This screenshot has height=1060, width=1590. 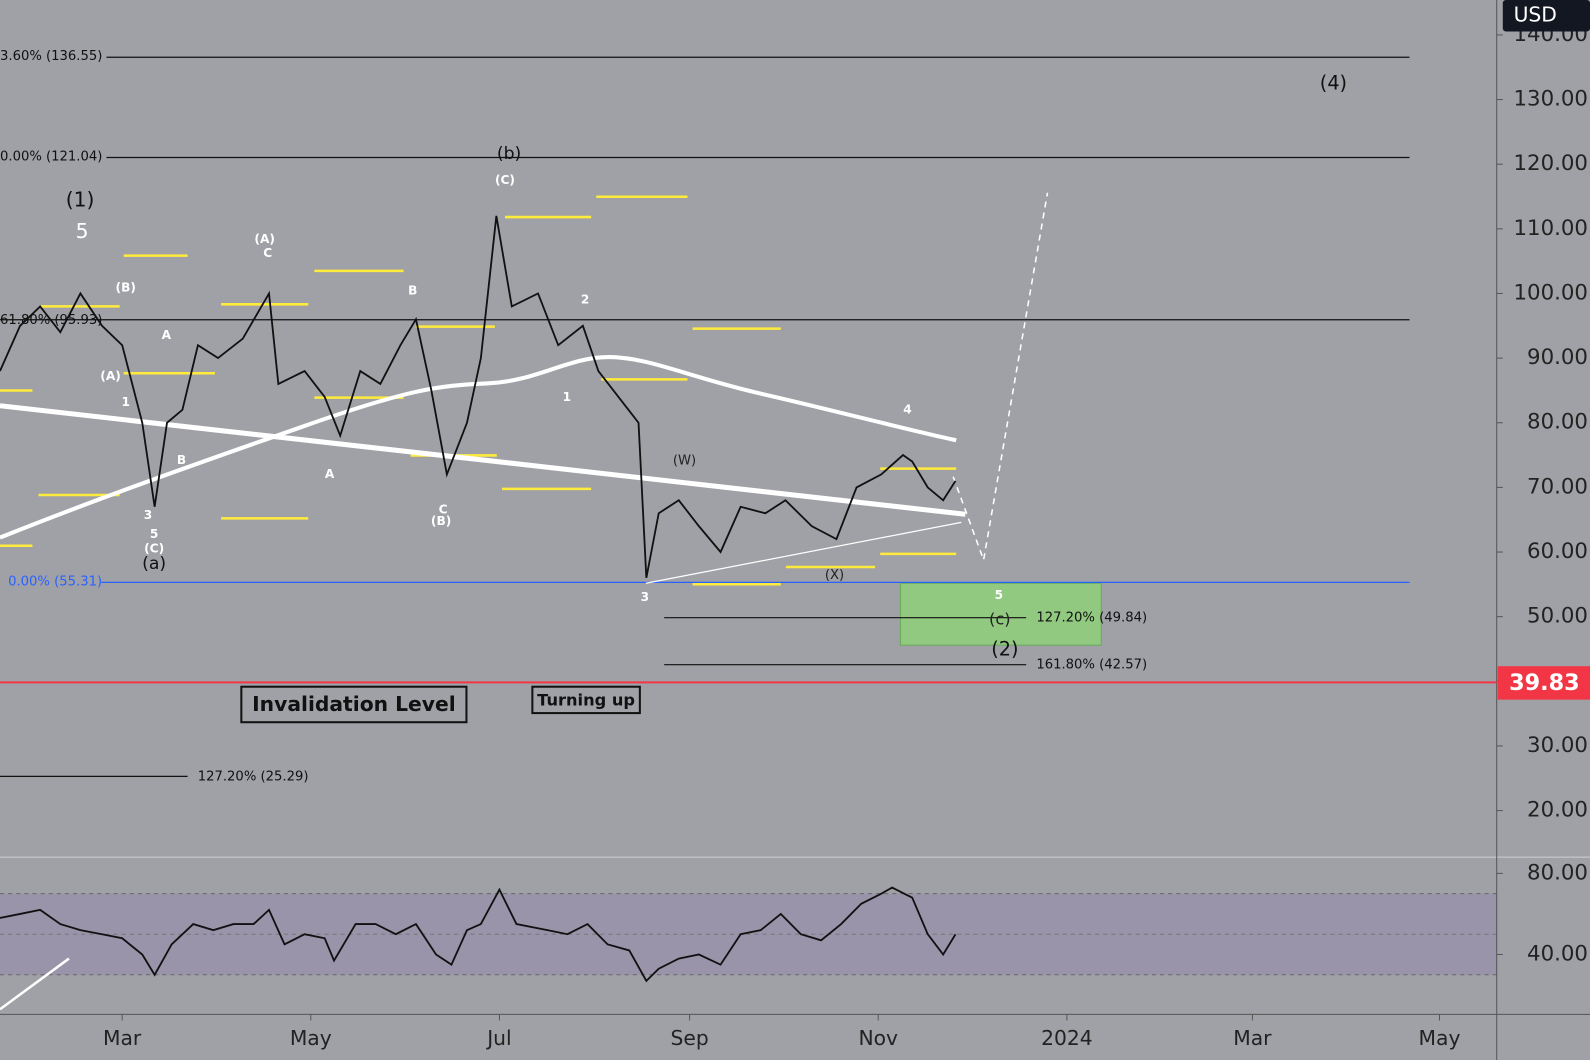 I want to click on wave-label: (1), so click(x=80, y=199).